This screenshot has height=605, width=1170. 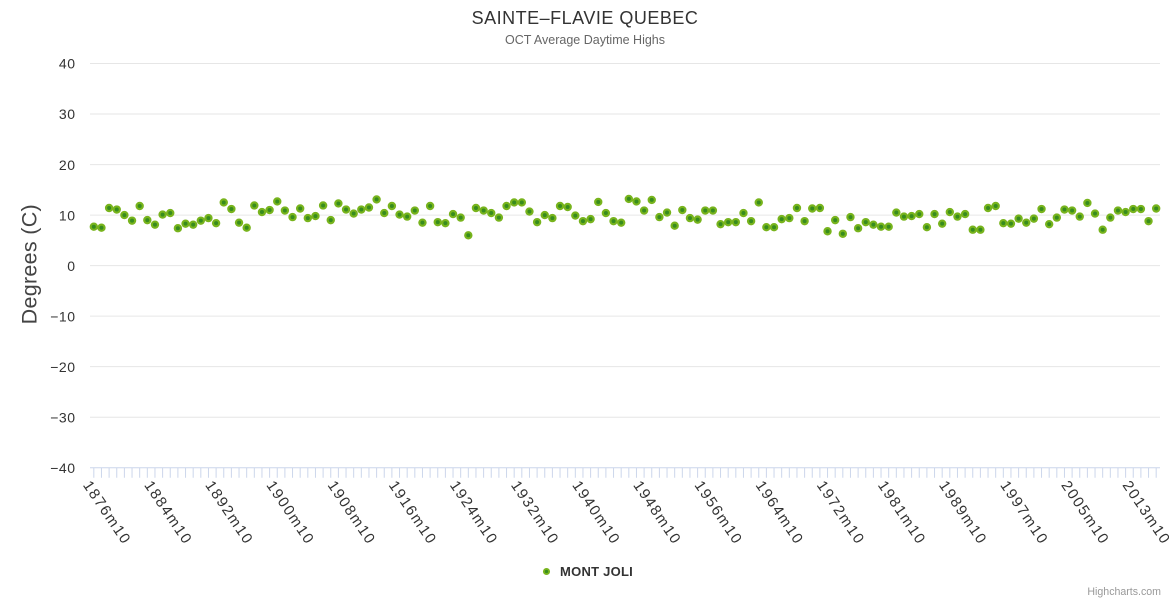 What do you see at coordinates (1124, 592) in the screenshot?
I see `svg-text: Highcharts.com` at bounding box center [1124, 592].